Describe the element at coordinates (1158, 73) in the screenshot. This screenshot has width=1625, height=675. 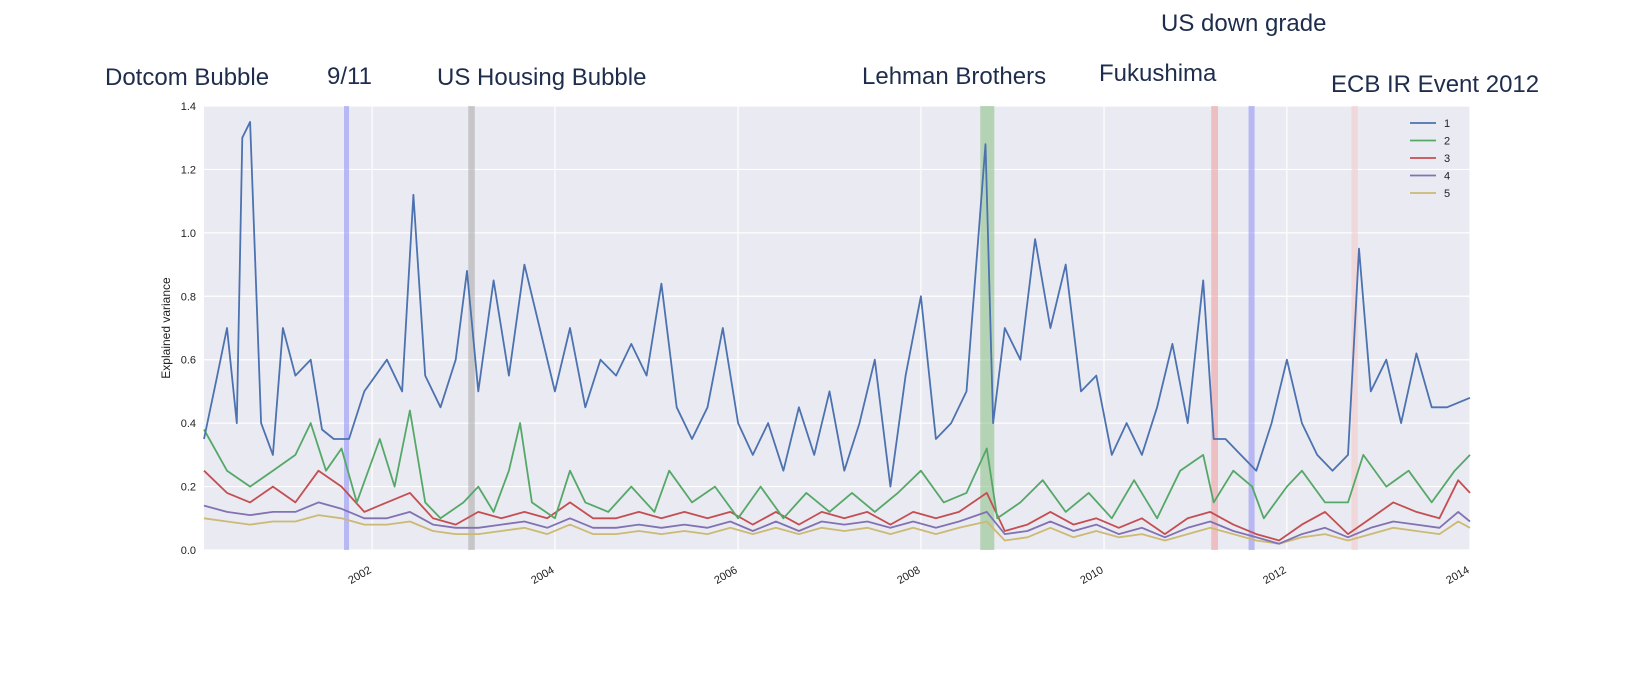
I see `event-label-fukushima: Fukushima` at that location.